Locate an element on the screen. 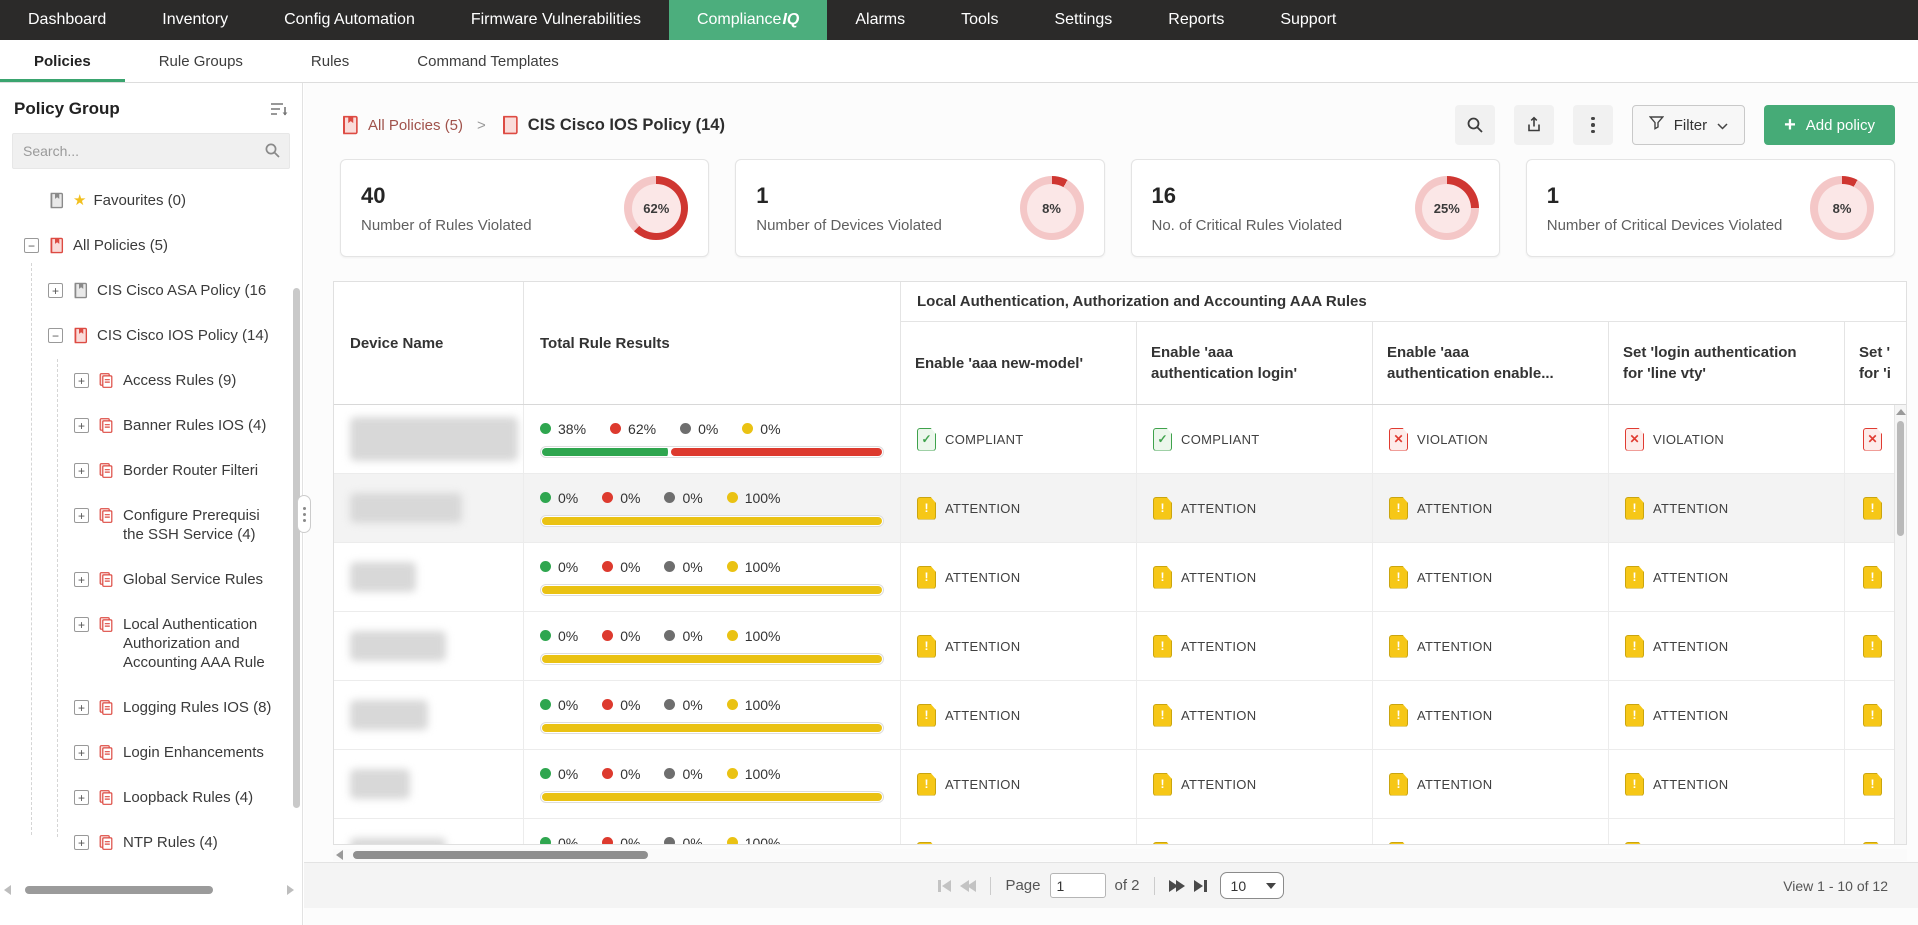 This screenshot has height=925, width=1918. sort-icon is located at coordinates (279, 109).